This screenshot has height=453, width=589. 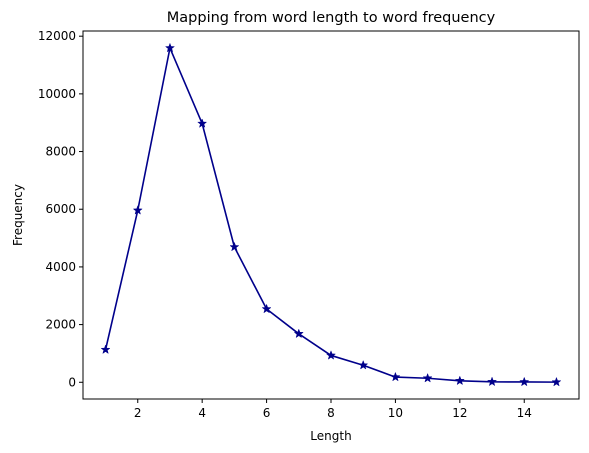 What do you see at coordinates (138, 413) in the screenshot?
I see `x-tick-label: 2` at bounding box center [138, 413].